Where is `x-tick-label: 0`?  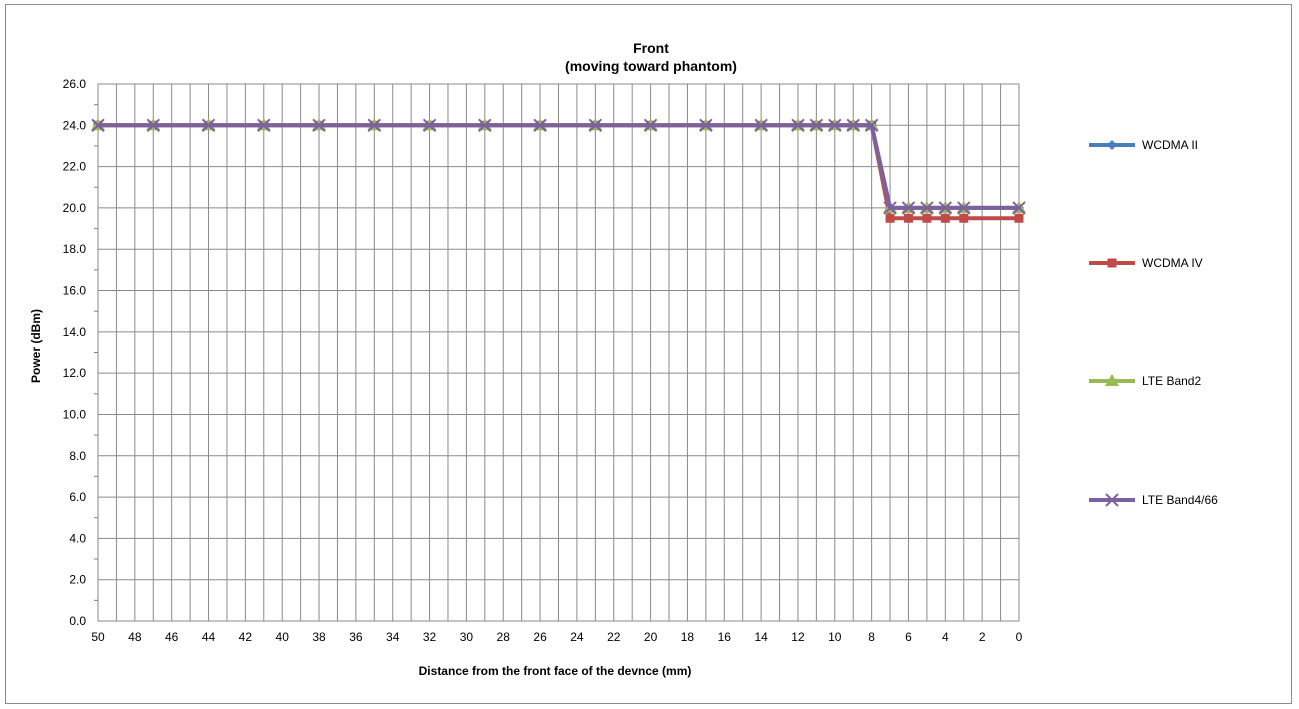 x-tick-label: 0 is located at coordinates (1019, 637).